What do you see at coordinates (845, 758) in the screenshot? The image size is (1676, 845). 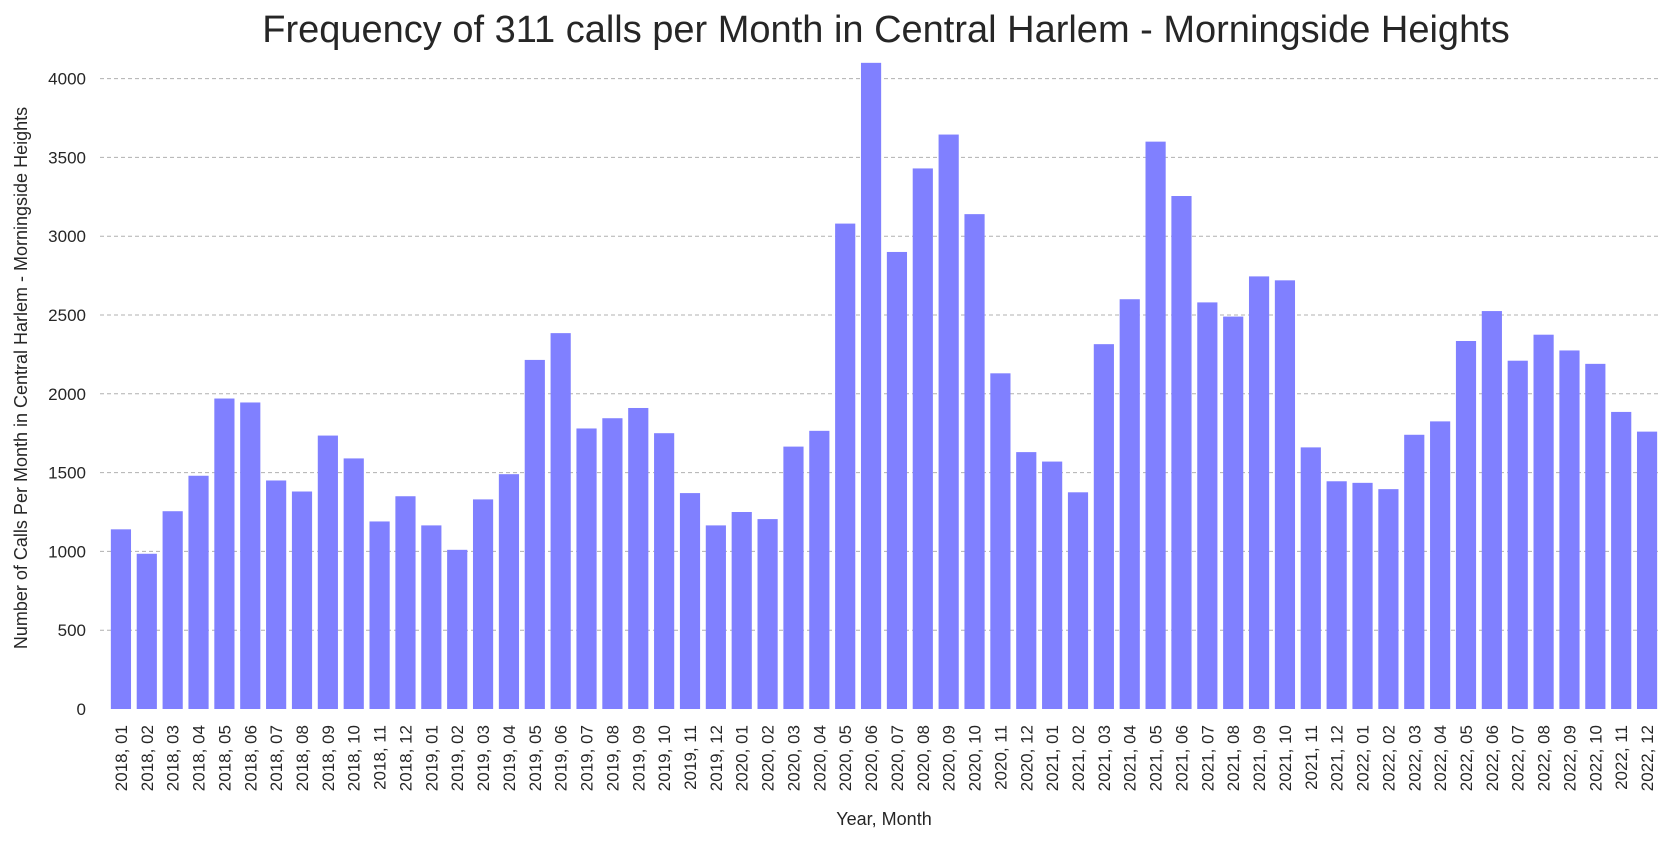 I see `x-tick-label: 2020, 05` at bounding box center [845, 758].